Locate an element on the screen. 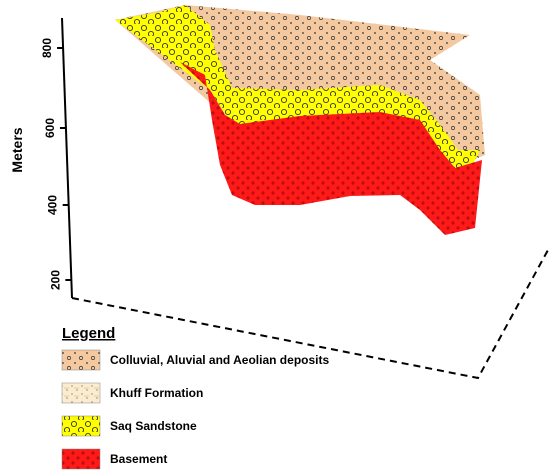 The image size is (550, 473). legend-label: Khuff Formation is located at coordinates (156, 393).